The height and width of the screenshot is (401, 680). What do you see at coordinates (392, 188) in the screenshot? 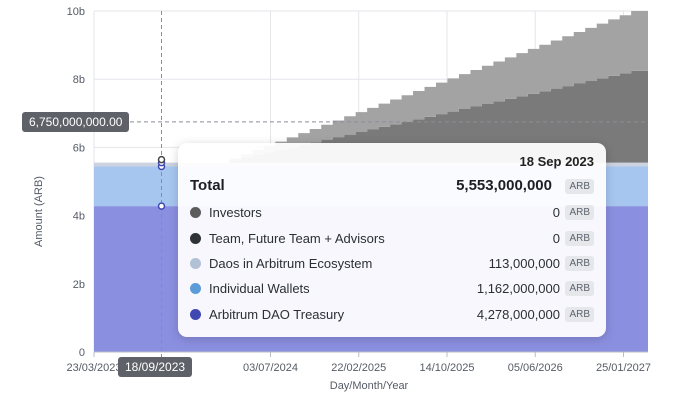
I see `tooltip-total-row: Total 5,553,000,000 ARB` at bounding box center [392, 188].